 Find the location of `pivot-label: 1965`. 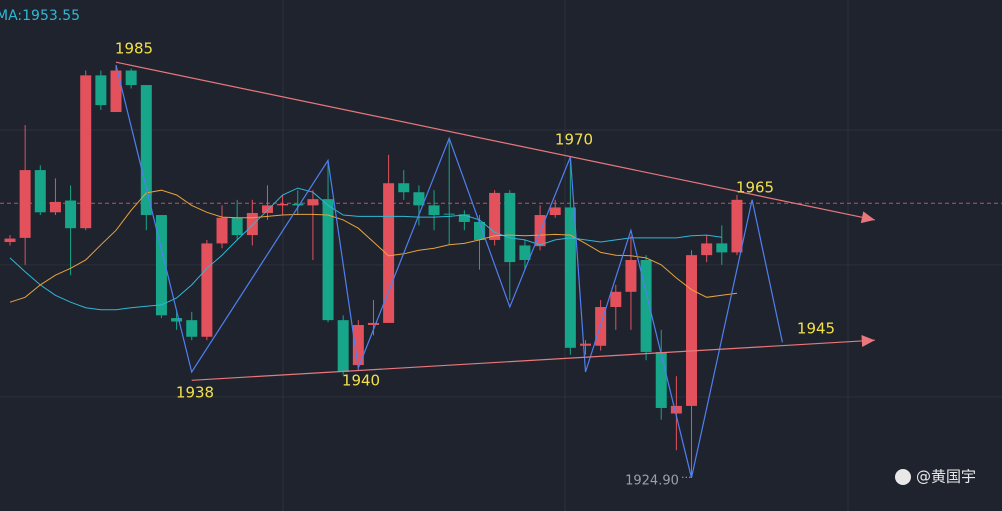

pivot-label: 1965 is located at coordinates (755, 188).